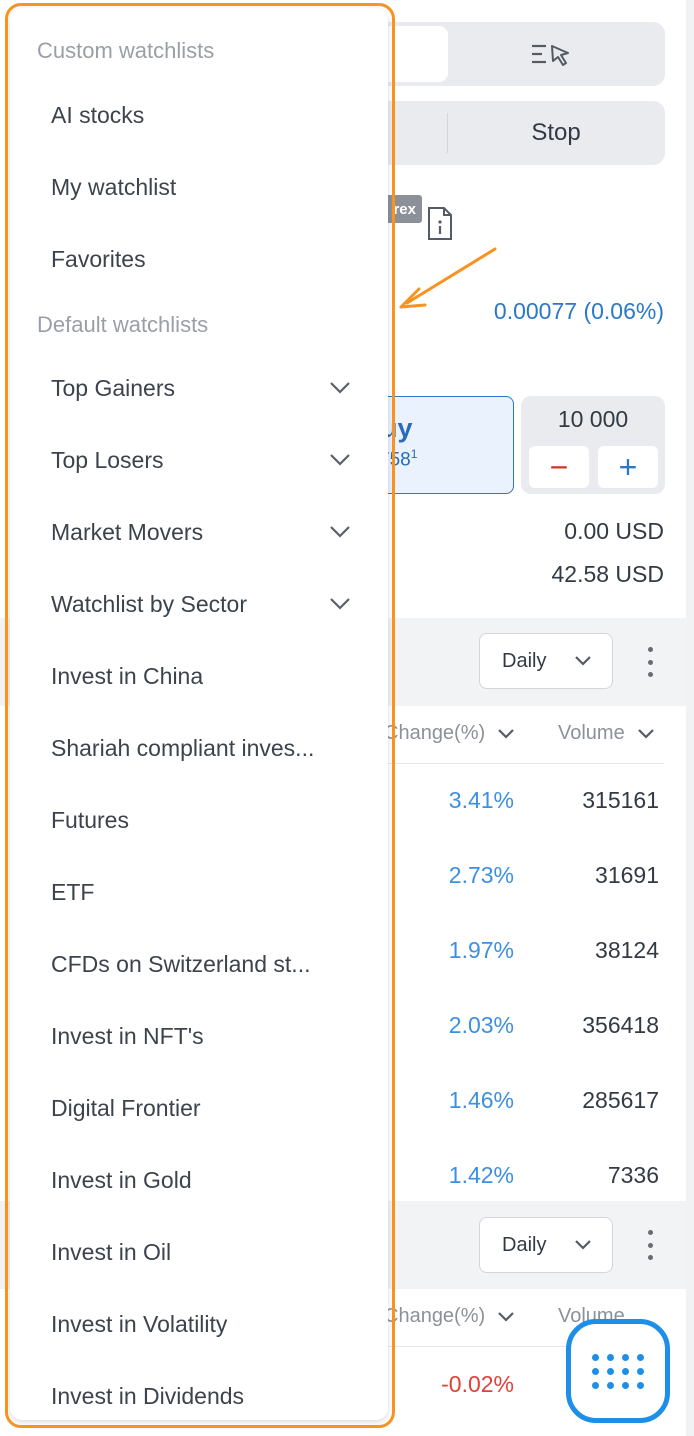 This screenshot has width=694, height=1436. What do you see at coordinates (196, 187) in the screenshot?
I see `watchlist-item-my-watchlist: My watchlist` at bounding box center [196, 187].